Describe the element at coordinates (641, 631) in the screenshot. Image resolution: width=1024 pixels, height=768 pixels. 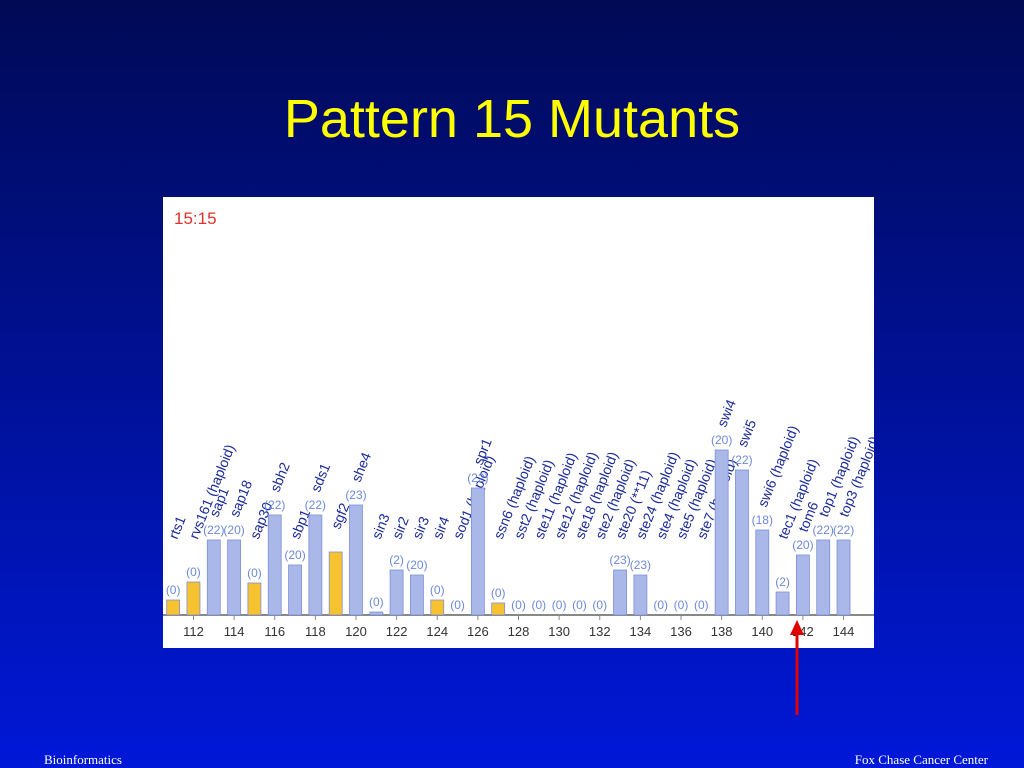
I see `x-tick-label: 134` at that location.